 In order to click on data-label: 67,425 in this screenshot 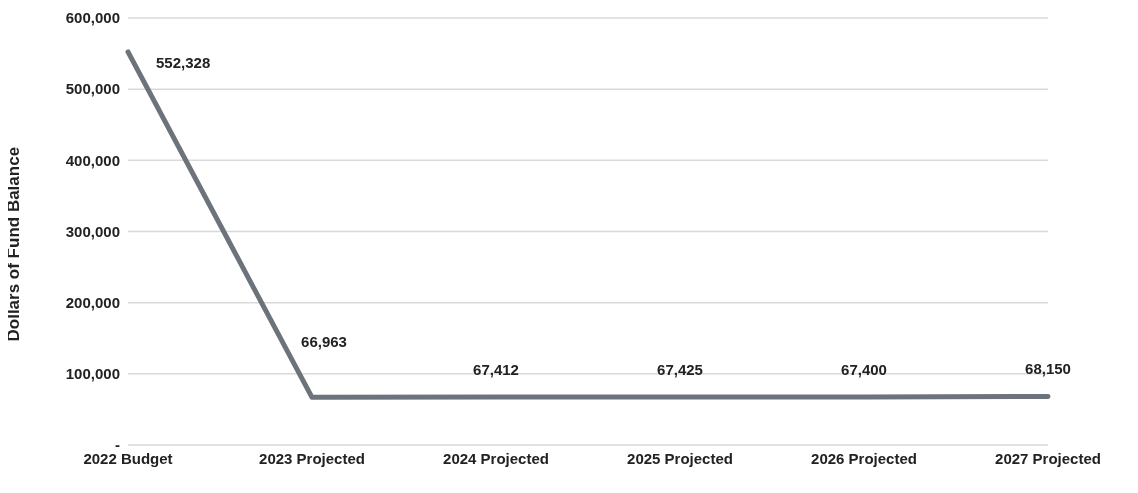, I will do `click(680, 370)`.